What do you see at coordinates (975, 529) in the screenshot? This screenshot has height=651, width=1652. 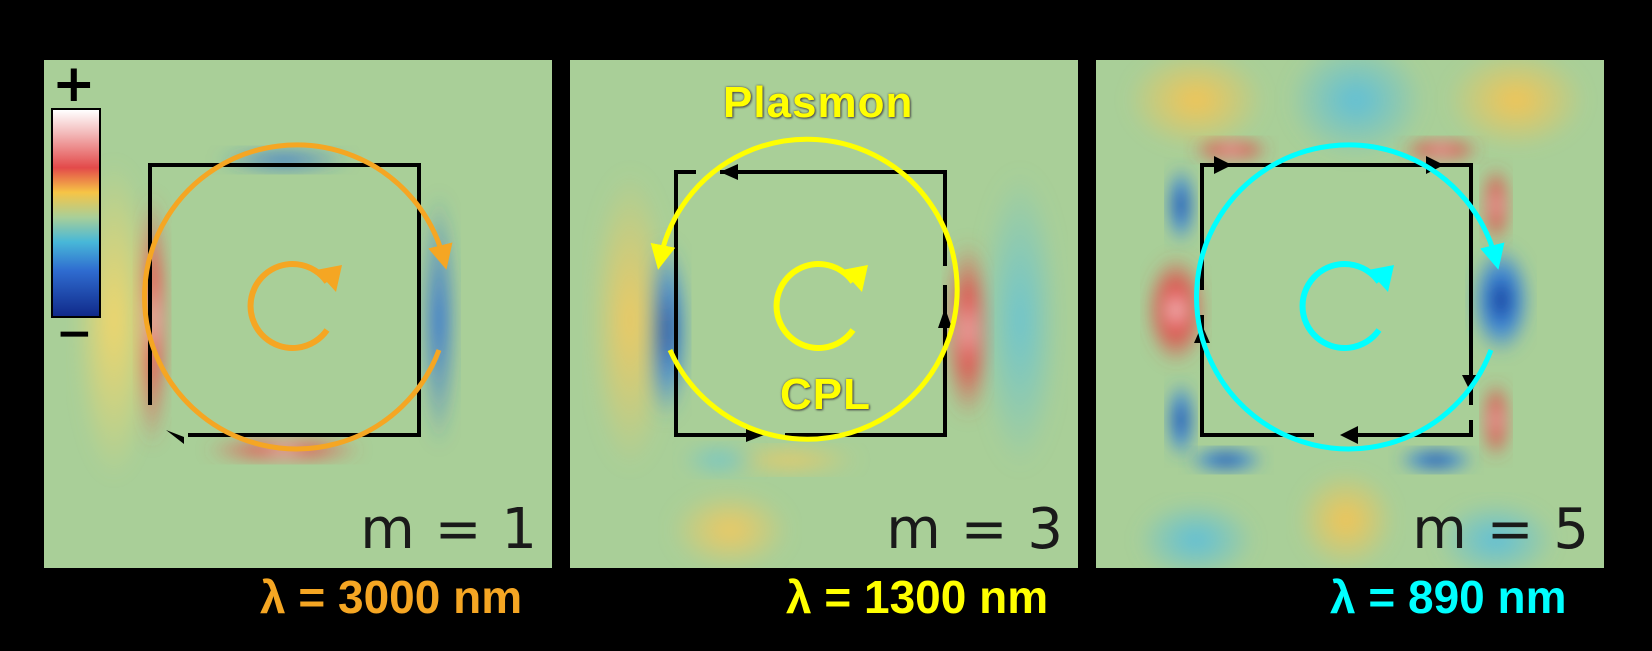 I see `mode-label: m = 3` at bounding box center [975, 529].